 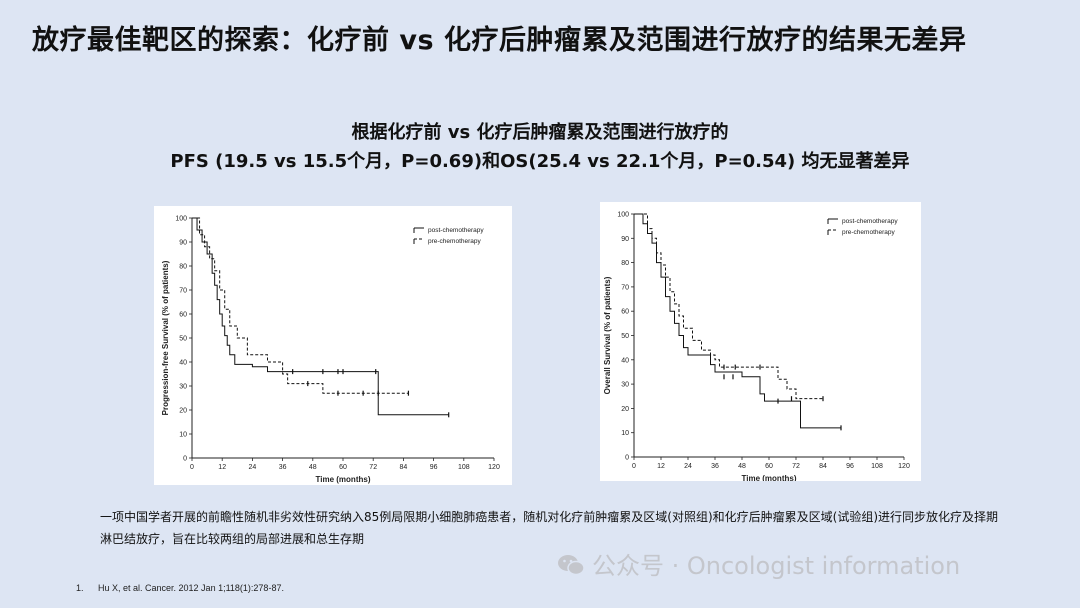 I want to click on watermark-text: 公众号 · Oncologist information, so click(x=776, y=566).